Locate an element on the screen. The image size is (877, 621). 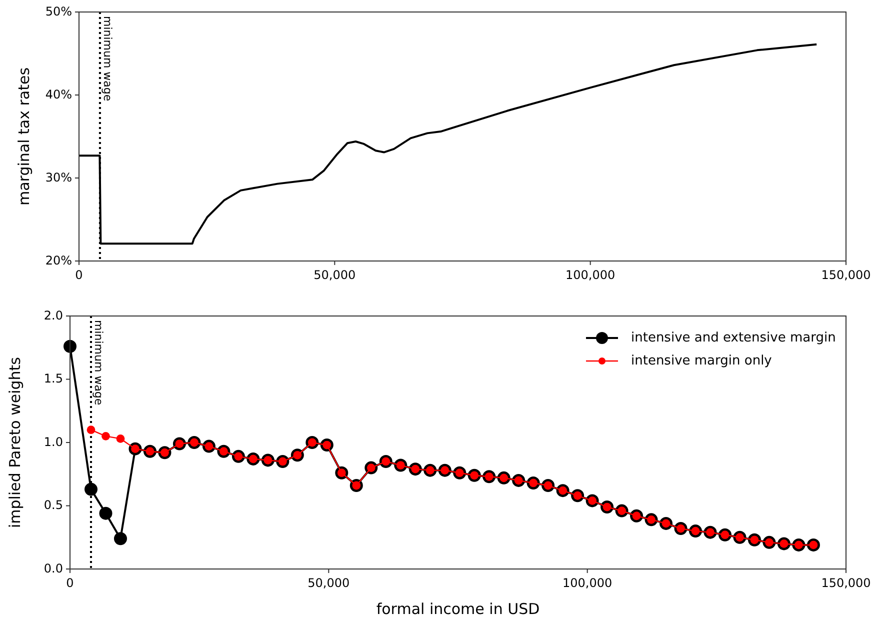
y-tick-label: 50% is located at coordinates (58, 11).